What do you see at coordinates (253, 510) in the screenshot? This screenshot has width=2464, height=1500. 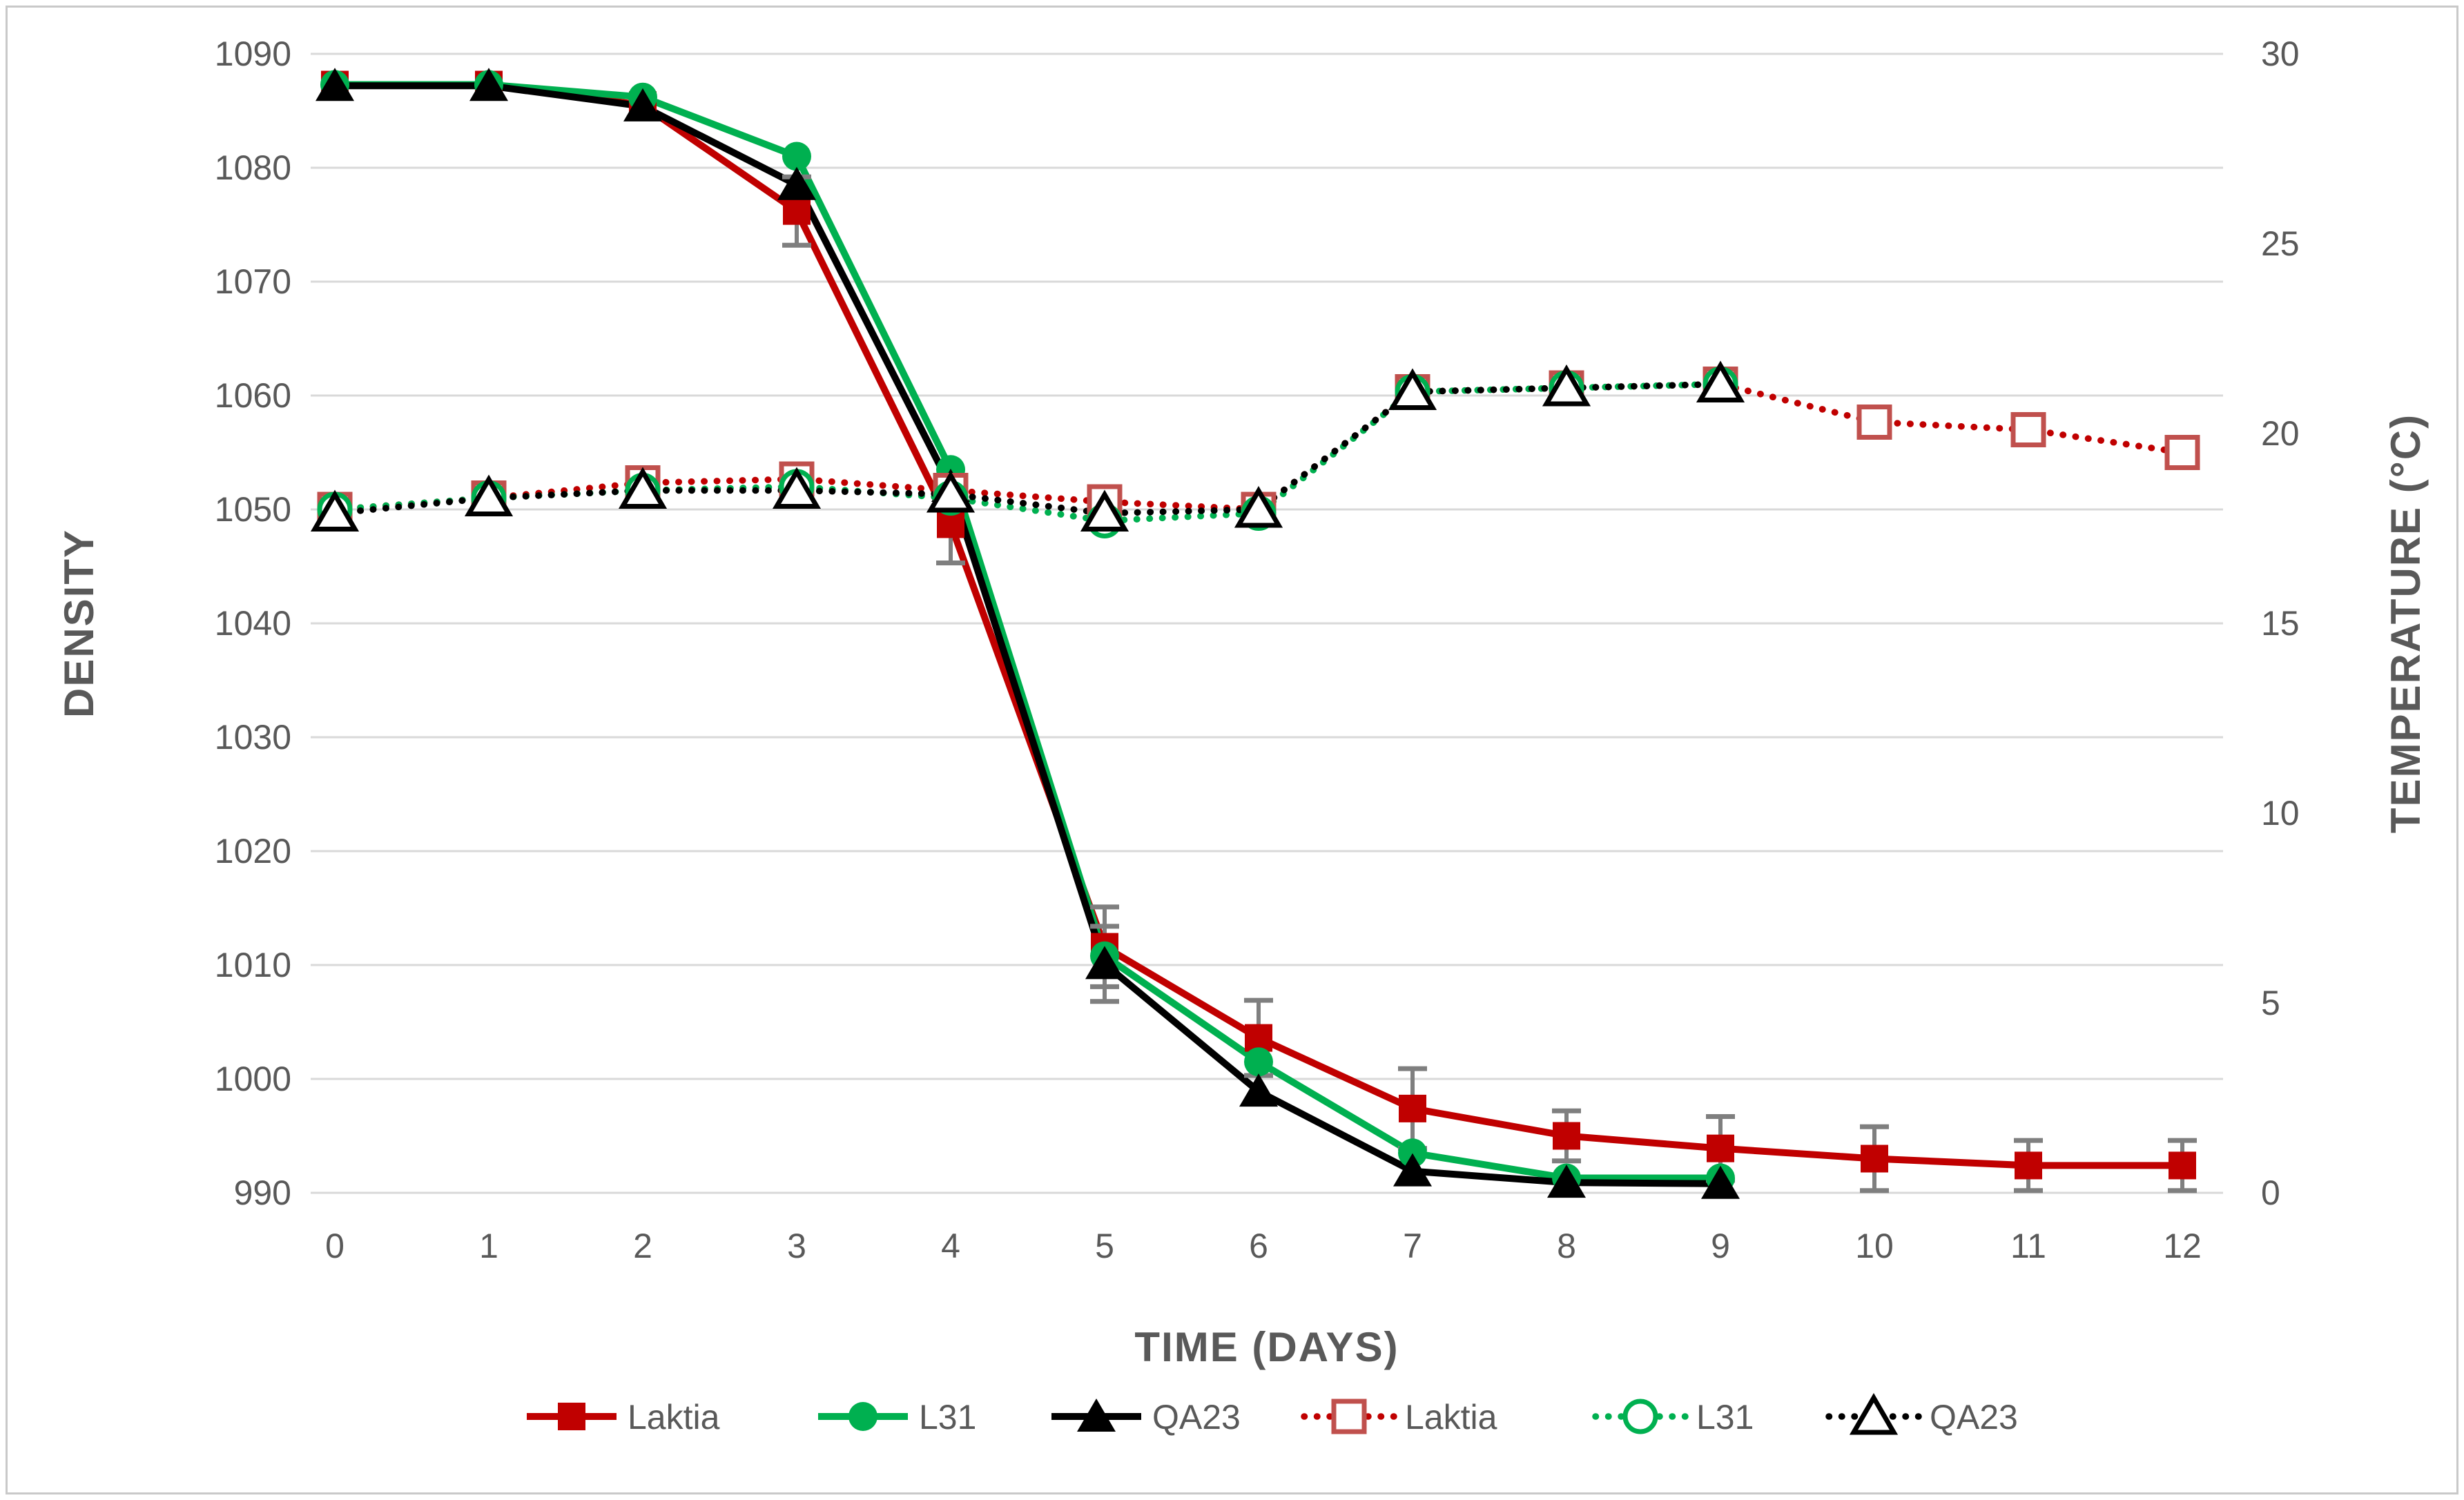 I see `y-axis-left-tick-label: 1050` at bounding box center [253, 510].